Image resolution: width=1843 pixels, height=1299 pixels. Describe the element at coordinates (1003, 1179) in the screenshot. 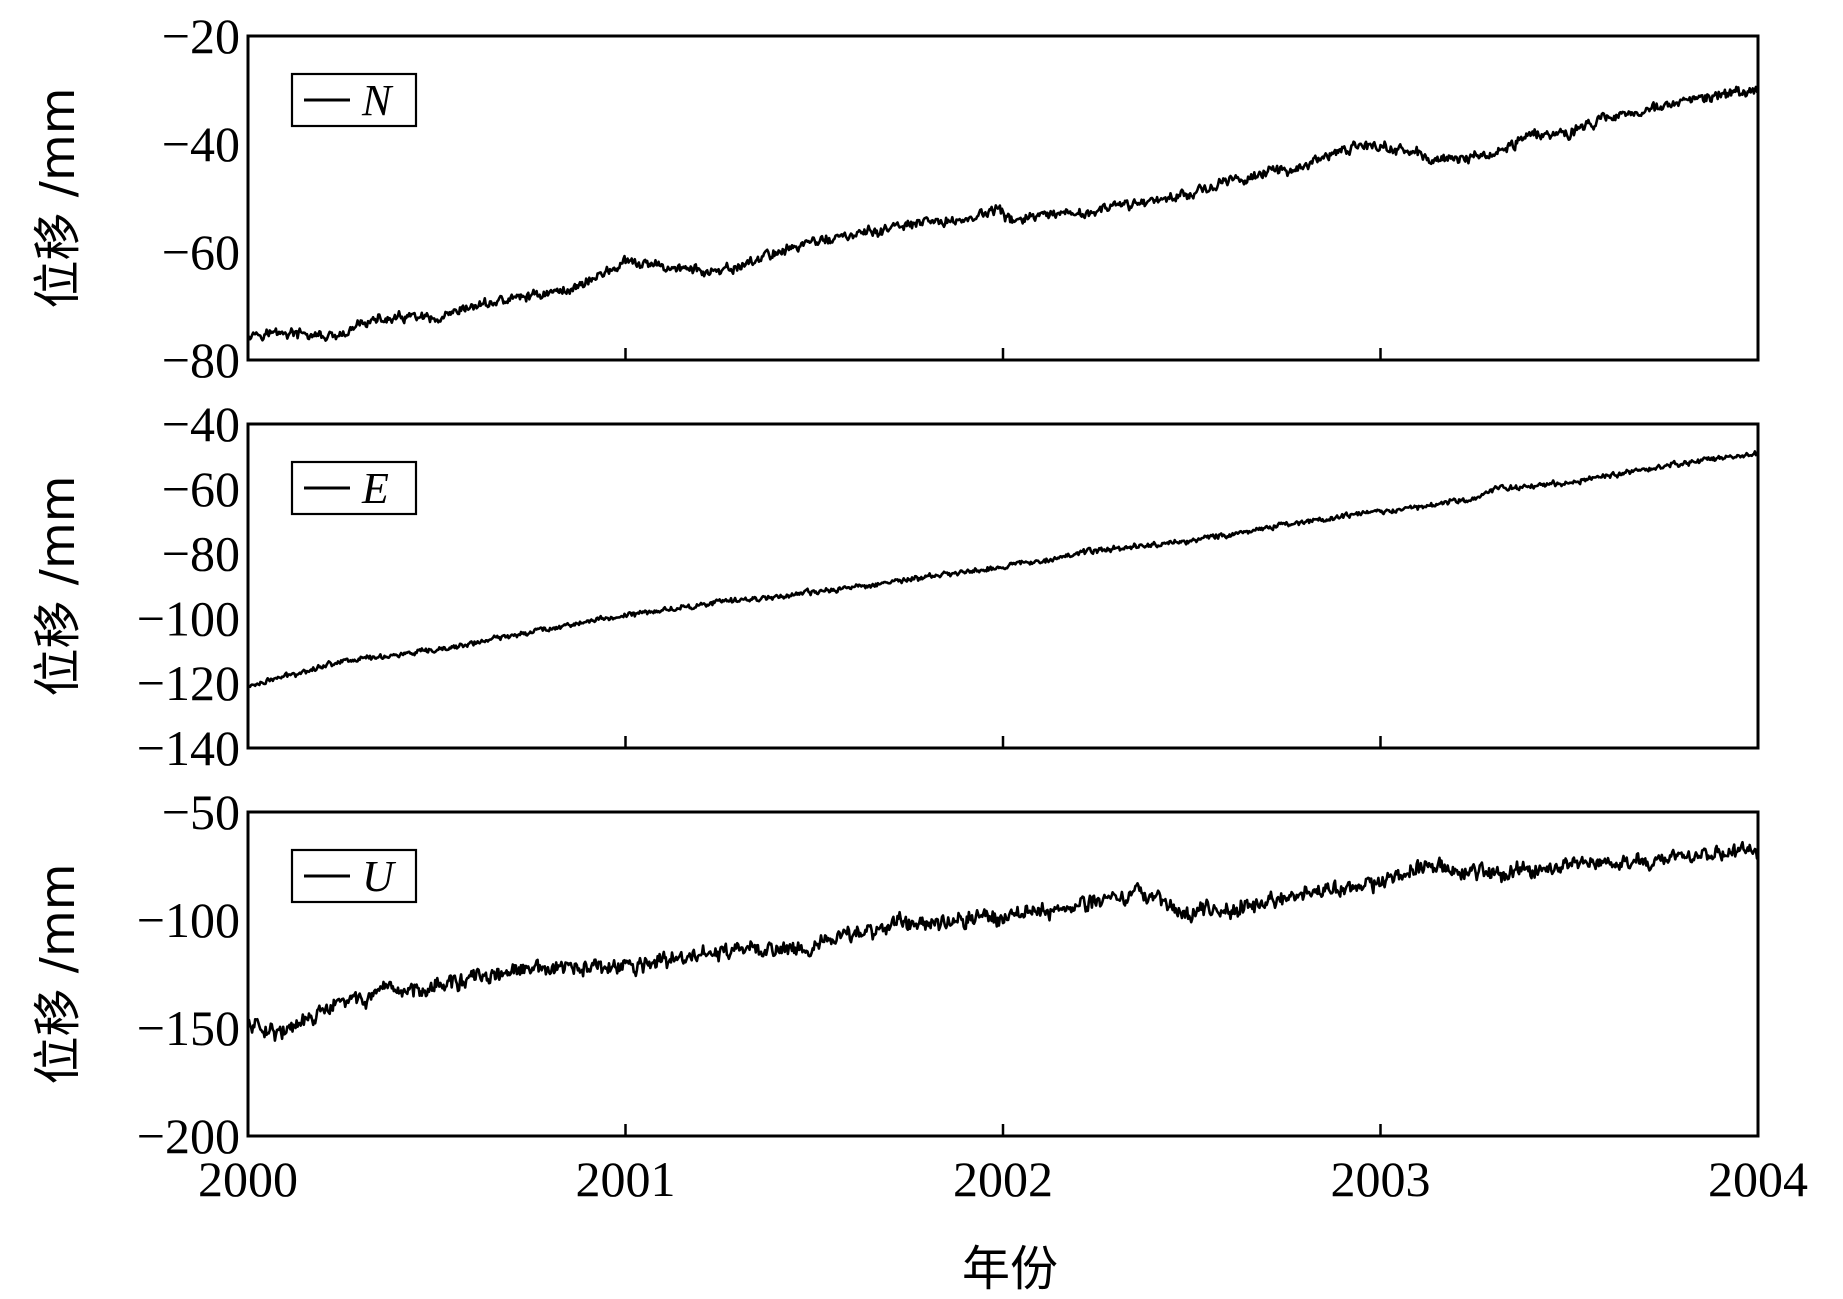

I see `x-tick-label: 2002` at that location.